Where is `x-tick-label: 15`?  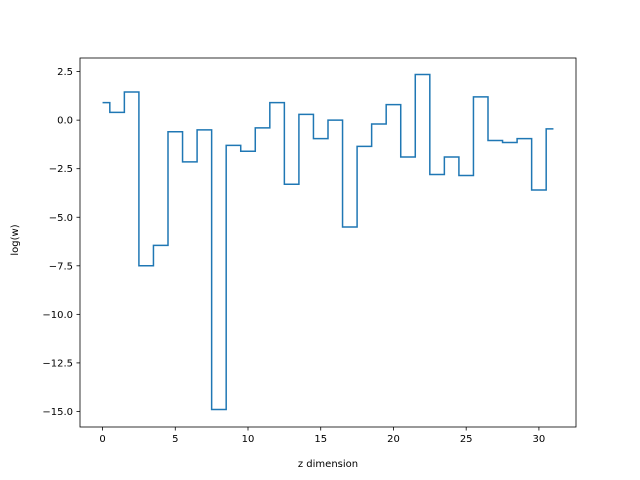 x-tick-label: 15 is located at coordinates (320, 439).